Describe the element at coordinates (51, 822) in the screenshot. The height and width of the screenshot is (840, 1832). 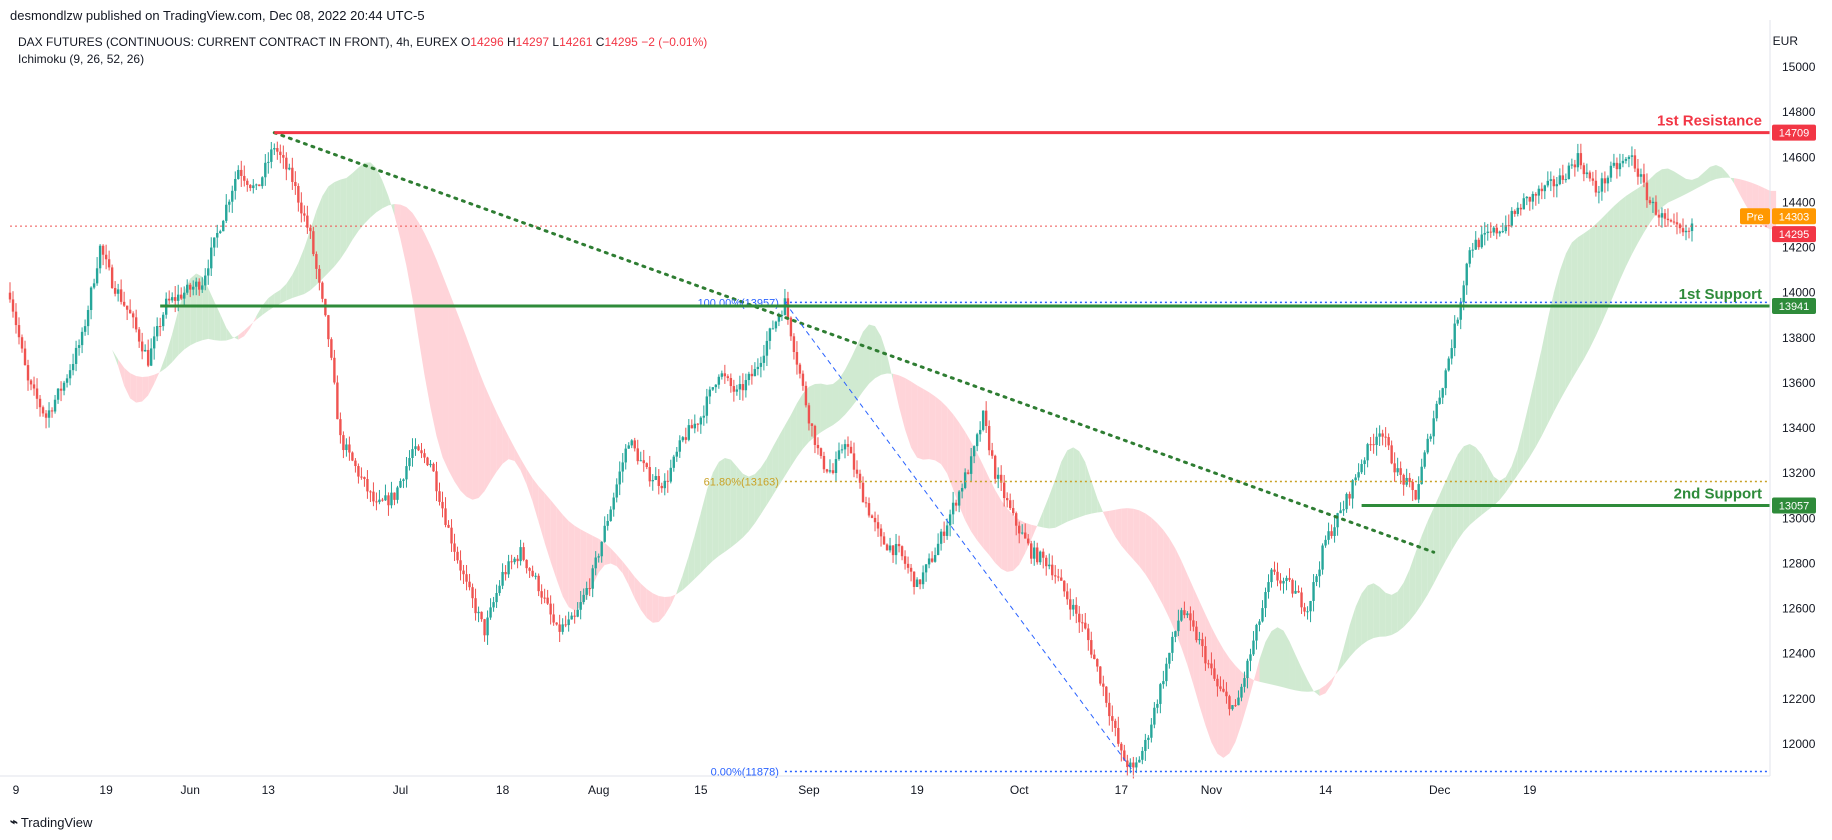
I see `tradingview-brand: ⌁ TradingView` at that location.